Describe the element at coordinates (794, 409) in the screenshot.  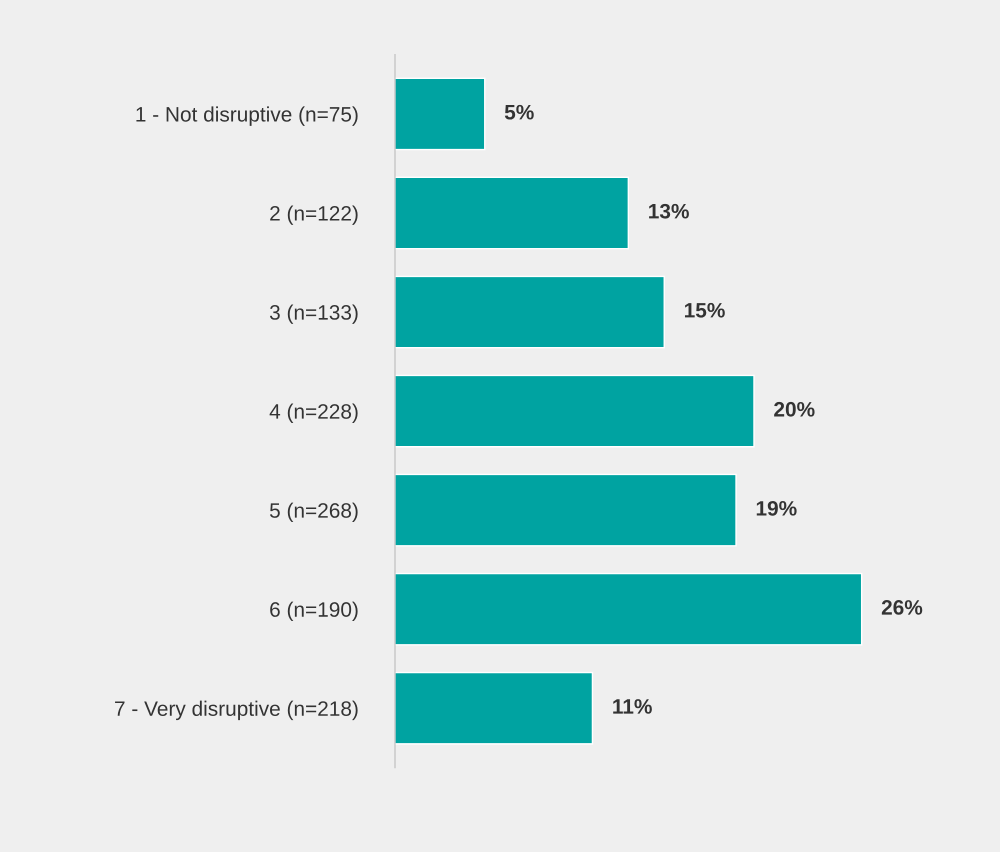
I see `data-label: 20%` at that location.